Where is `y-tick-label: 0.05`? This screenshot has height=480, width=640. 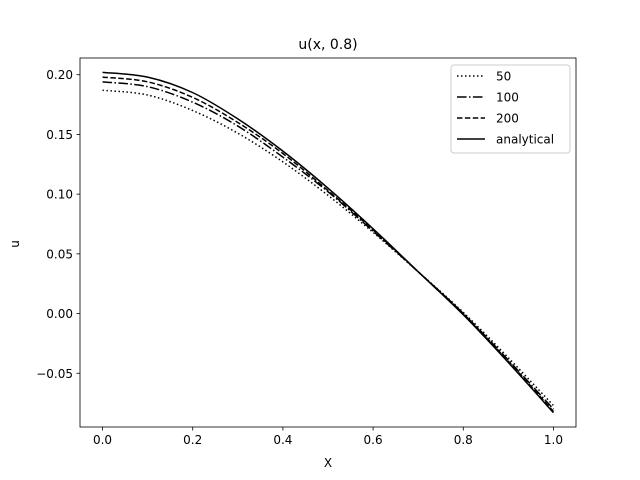
y-tick-label: 0.05 is located at coordinates (59, 254).